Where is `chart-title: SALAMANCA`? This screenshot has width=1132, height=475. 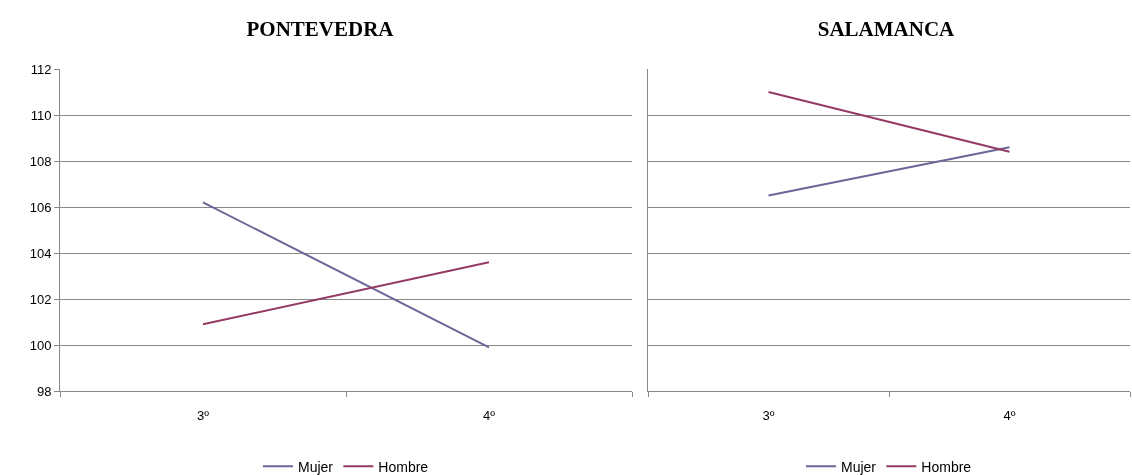
chart-title: SALAMANCA is located at coordinates (886, 28).